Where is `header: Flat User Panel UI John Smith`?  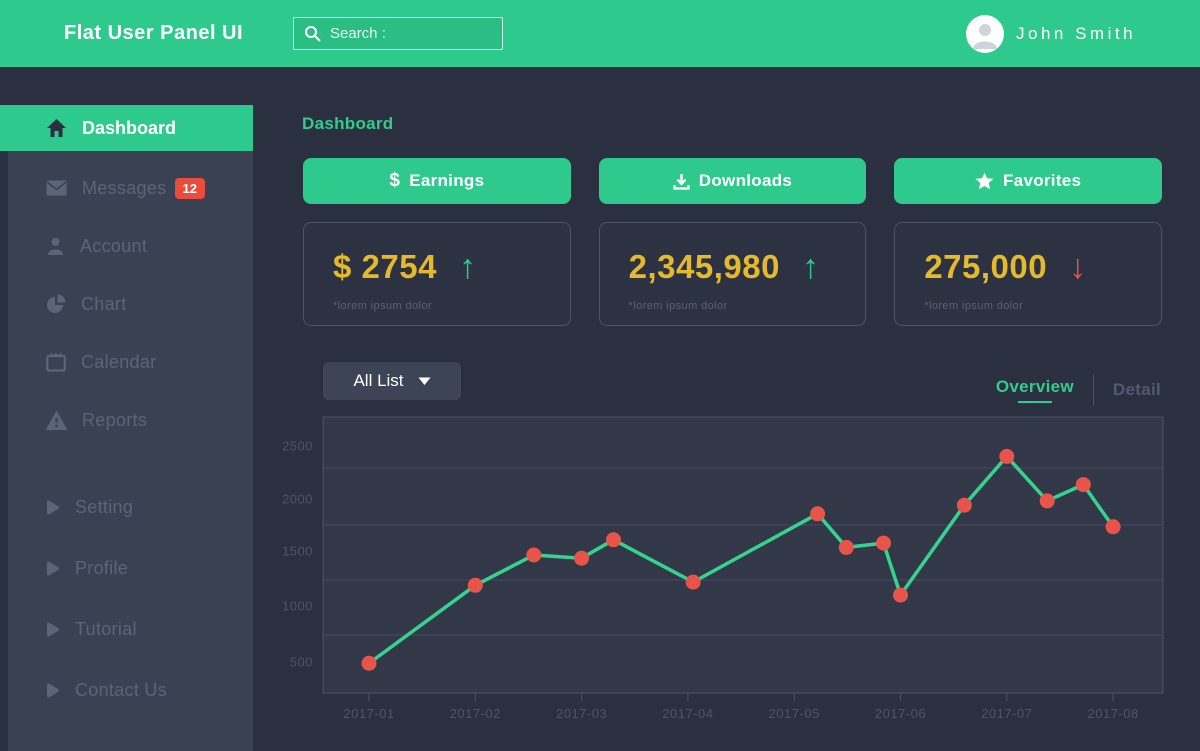 header: Flat User Panel UI John Smith is located at coordinates (600, 33).